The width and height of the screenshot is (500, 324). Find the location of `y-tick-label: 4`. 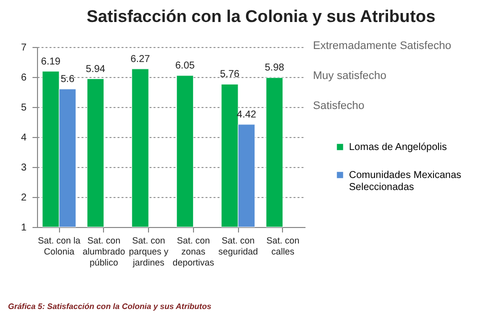

y-tick-label: 4 is located at coordinates (23, 138).